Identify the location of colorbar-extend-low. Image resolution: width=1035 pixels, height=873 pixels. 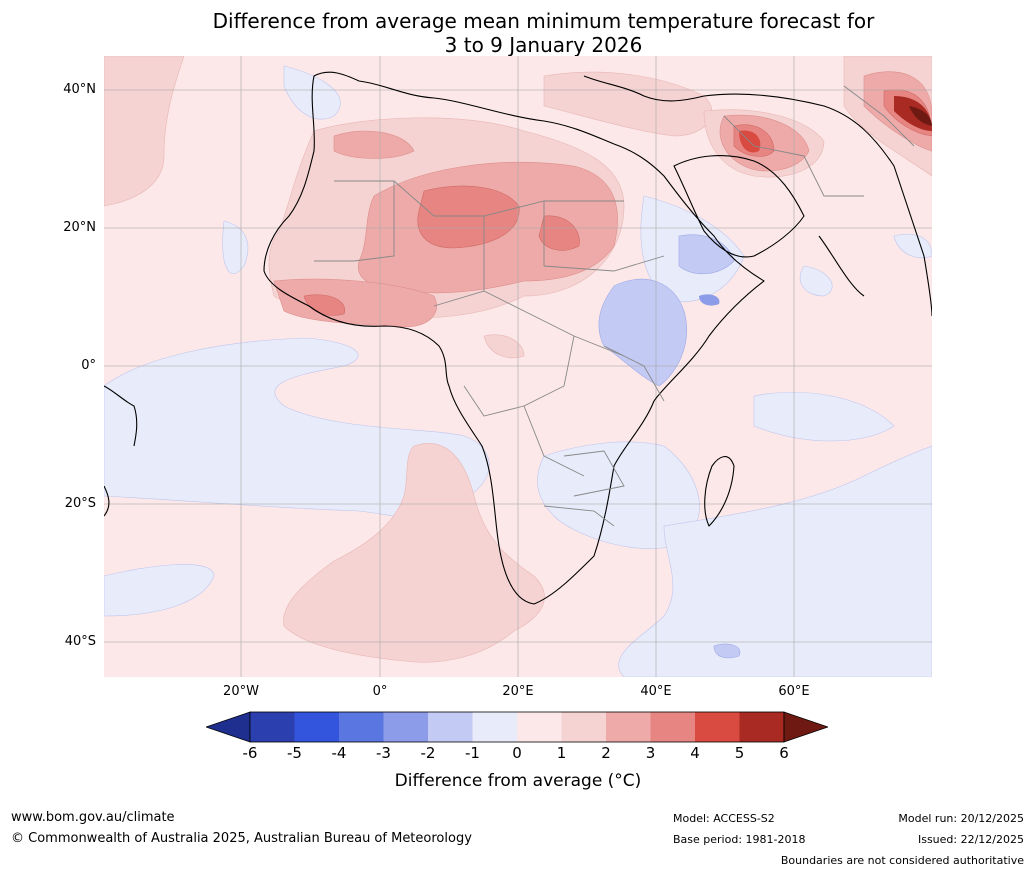
(228, 727).